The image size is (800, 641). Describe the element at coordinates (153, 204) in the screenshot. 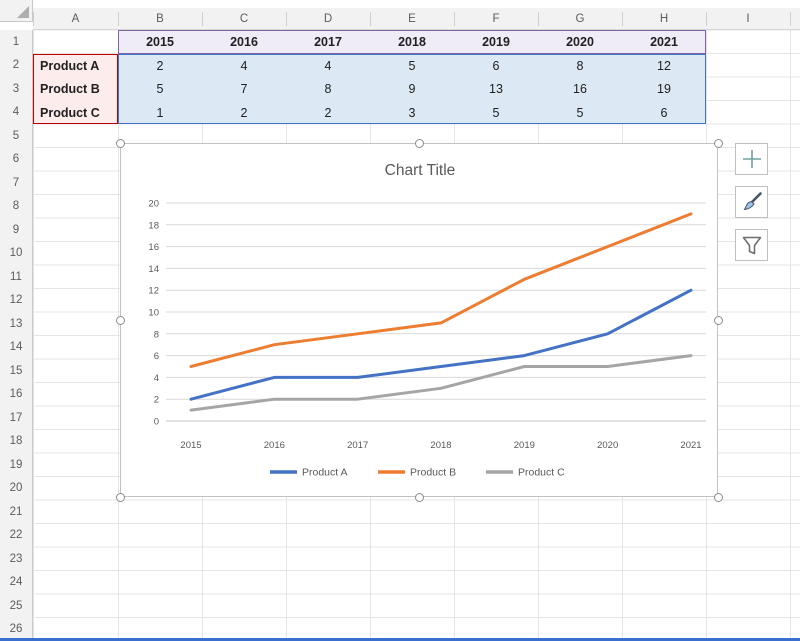

I see `svg-text: 20` at that location.